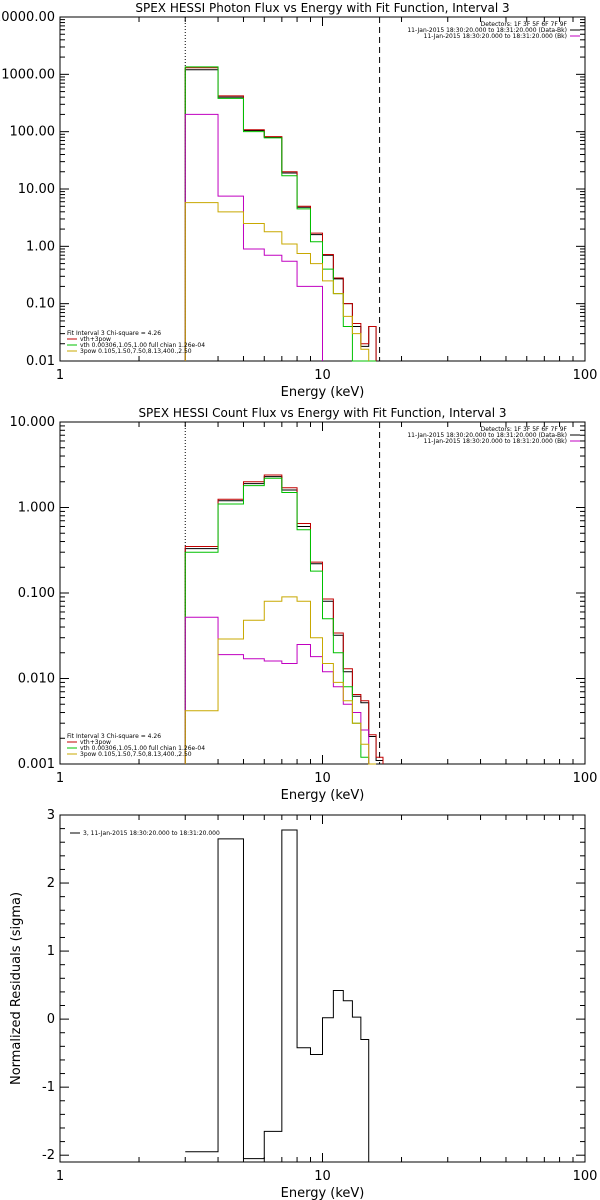  What do you see at coordinates (36, 593) in the screenshot?
I see `y-tick-label: 0.100` at bounding box center [36, 593].